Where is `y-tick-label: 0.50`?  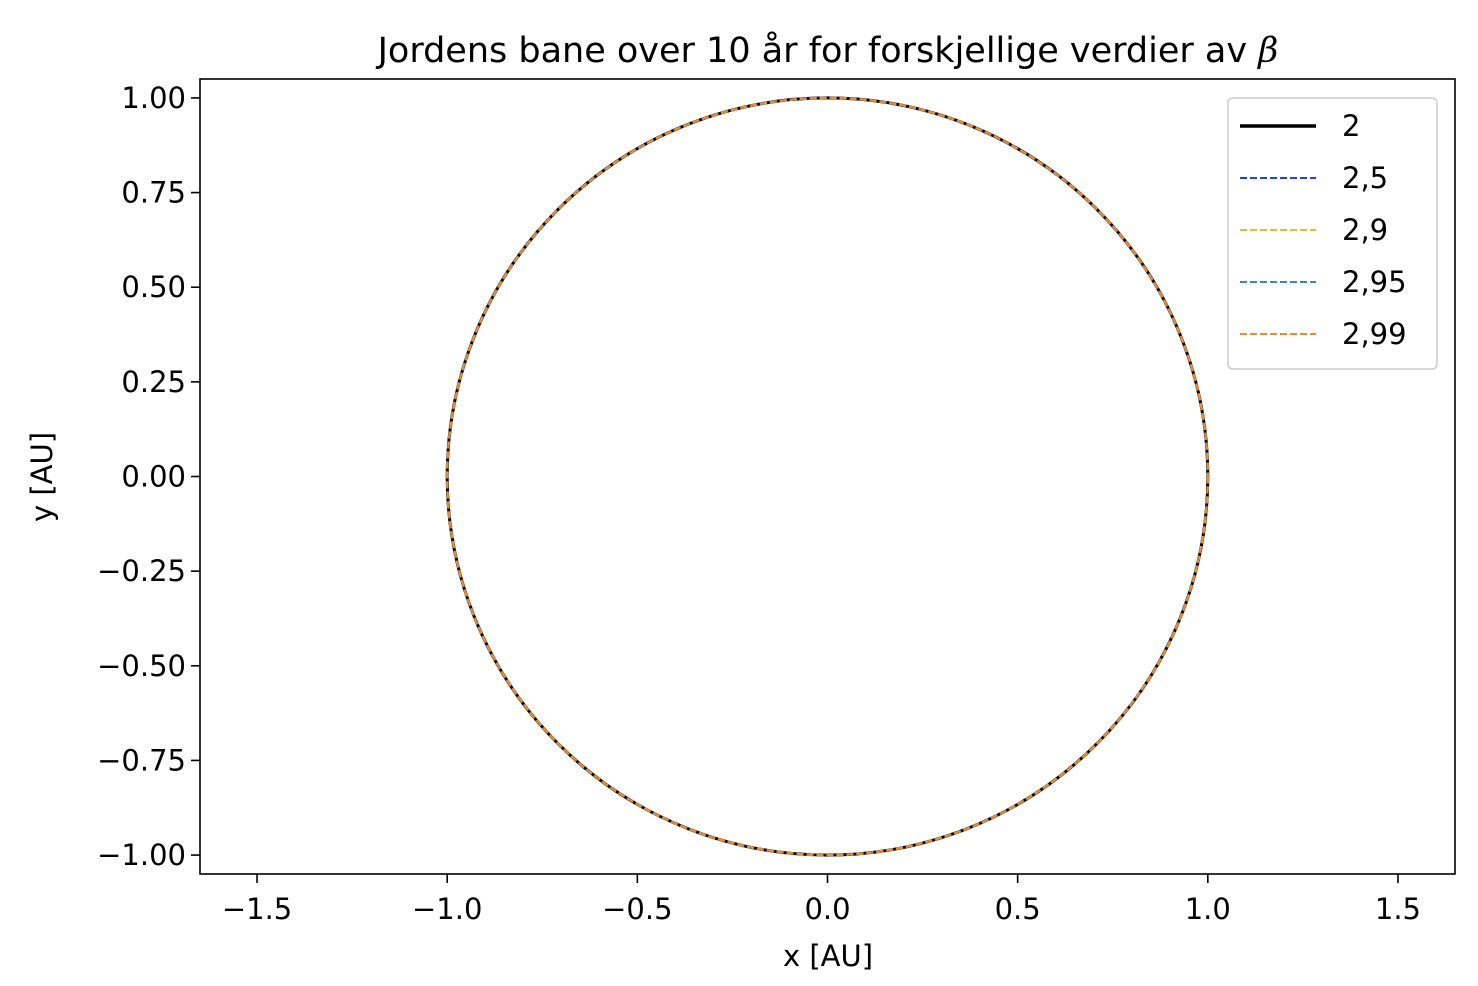 y-tick-label: 0.50 is located at coordinates (153, 287).